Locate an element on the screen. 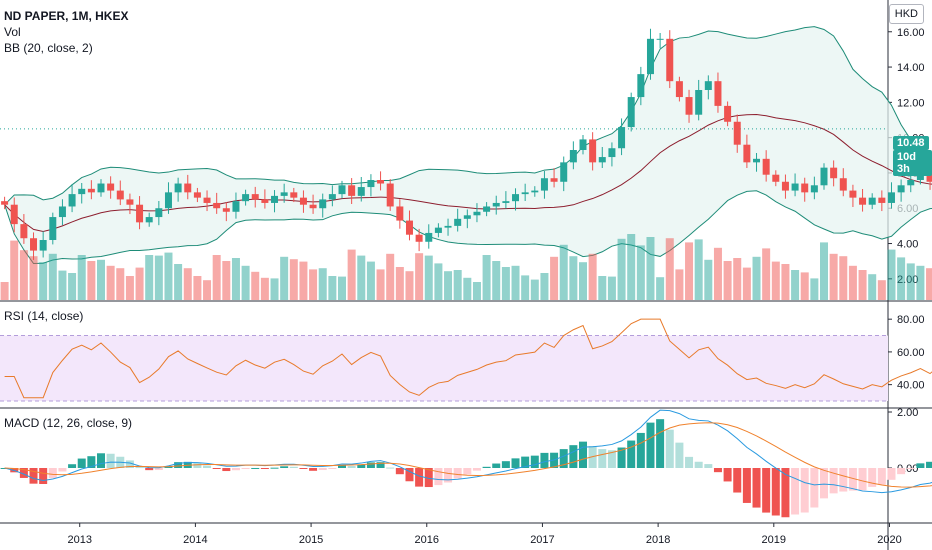 This screenshot has width=932, height=550. time-tick-label: 2014 is located at coordinates (195, 540).